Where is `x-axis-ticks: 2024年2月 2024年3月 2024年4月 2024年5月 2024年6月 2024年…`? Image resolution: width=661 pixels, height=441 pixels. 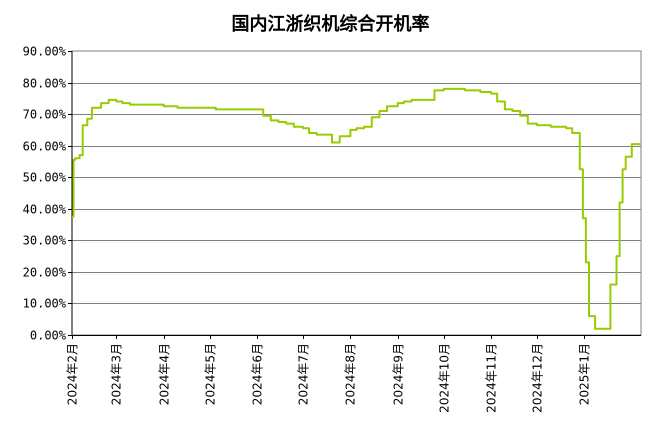 x-axis-ticks: 2024年2月 2024年3月 2024年4月 2024年5月 2024年6月 2024年… is located at coordinates (329, 374).